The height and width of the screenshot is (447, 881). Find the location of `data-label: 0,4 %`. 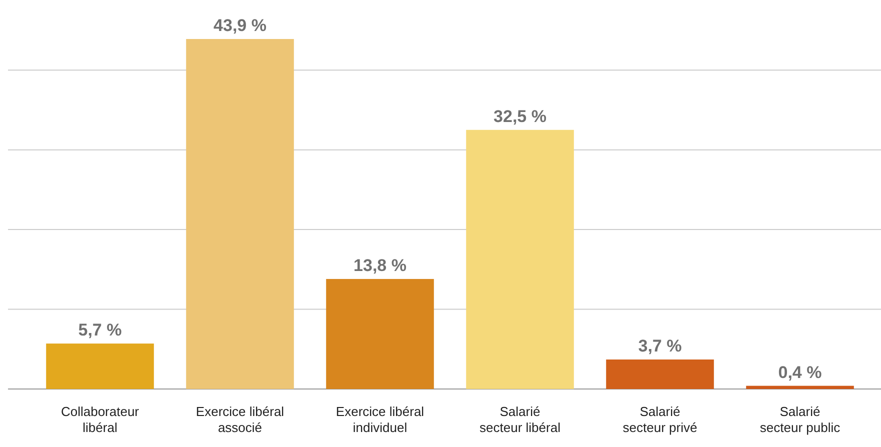

data-label: 0,4 % is located at coordinates (800, 372).